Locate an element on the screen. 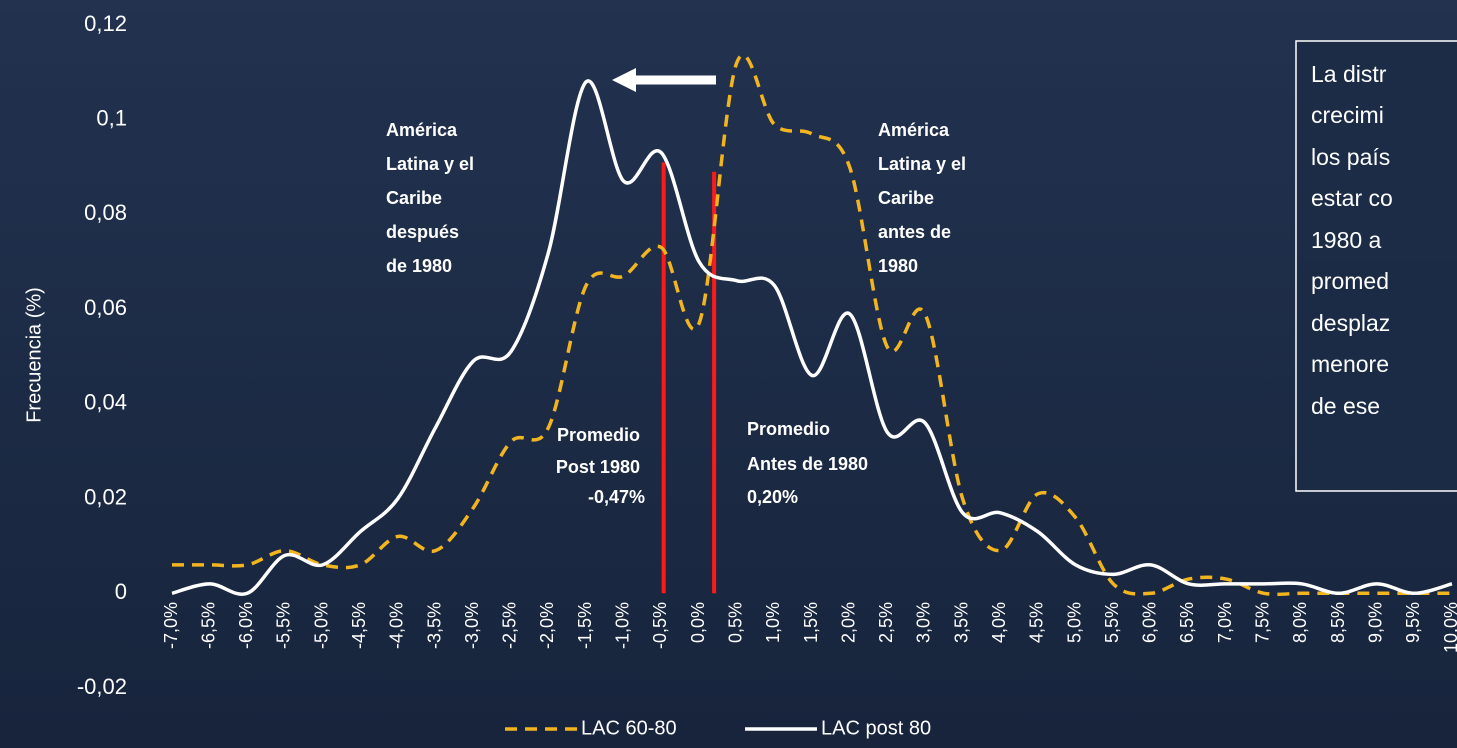 The height and width of the screenshot is (748, 1457). x-tick-label: -3,5% is located at coordinates (434, 625).